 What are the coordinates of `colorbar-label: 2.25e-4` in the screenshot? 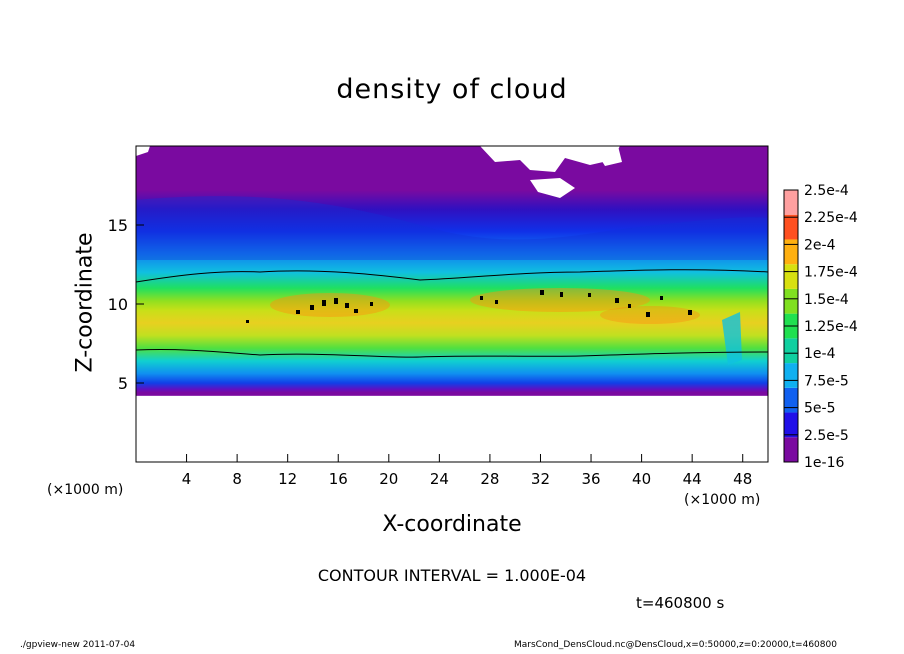 It's located at (831, 218).